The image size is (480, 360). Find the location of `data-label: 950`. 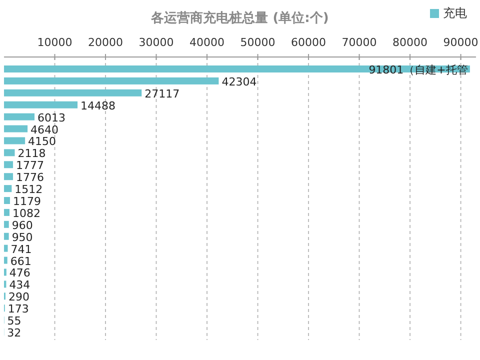

data-label: 950 is located at coordinates (22, 237).